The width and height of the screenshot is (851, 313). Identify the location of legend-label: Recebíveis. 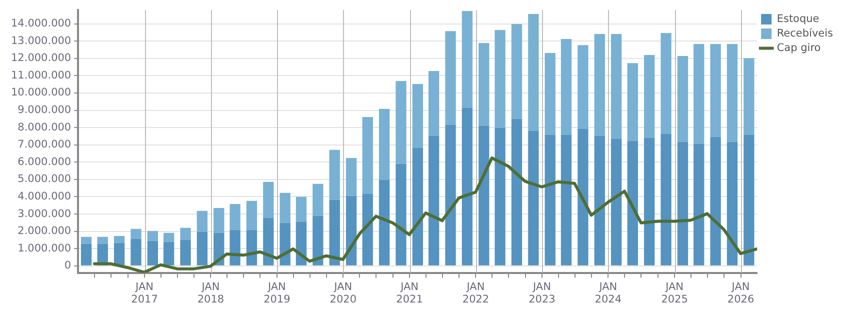
(805, 33).